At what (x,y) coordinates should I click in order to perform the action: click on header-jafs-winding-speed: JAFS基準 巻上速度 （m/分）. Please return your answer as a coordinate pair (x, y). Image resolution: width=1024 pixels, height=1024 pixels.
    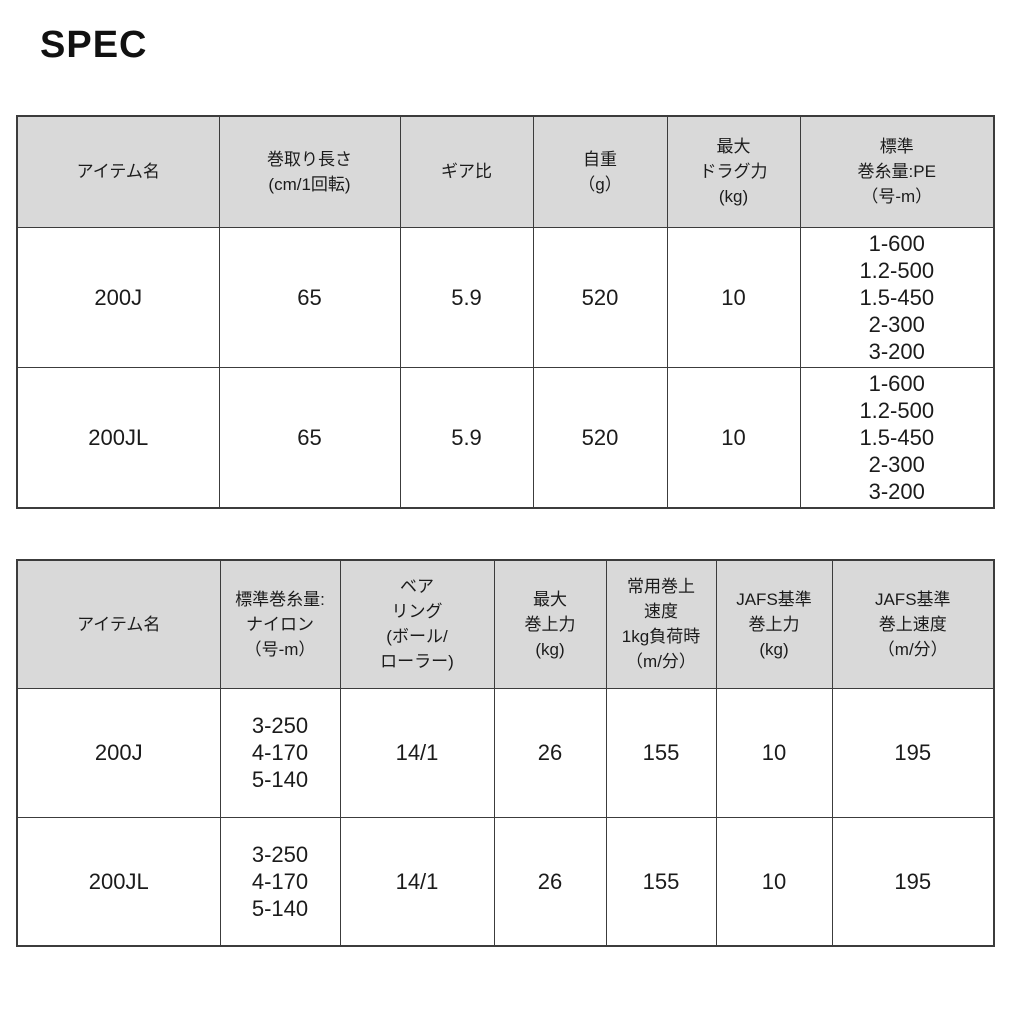
    Looking at the image, I should click on (913, 624).